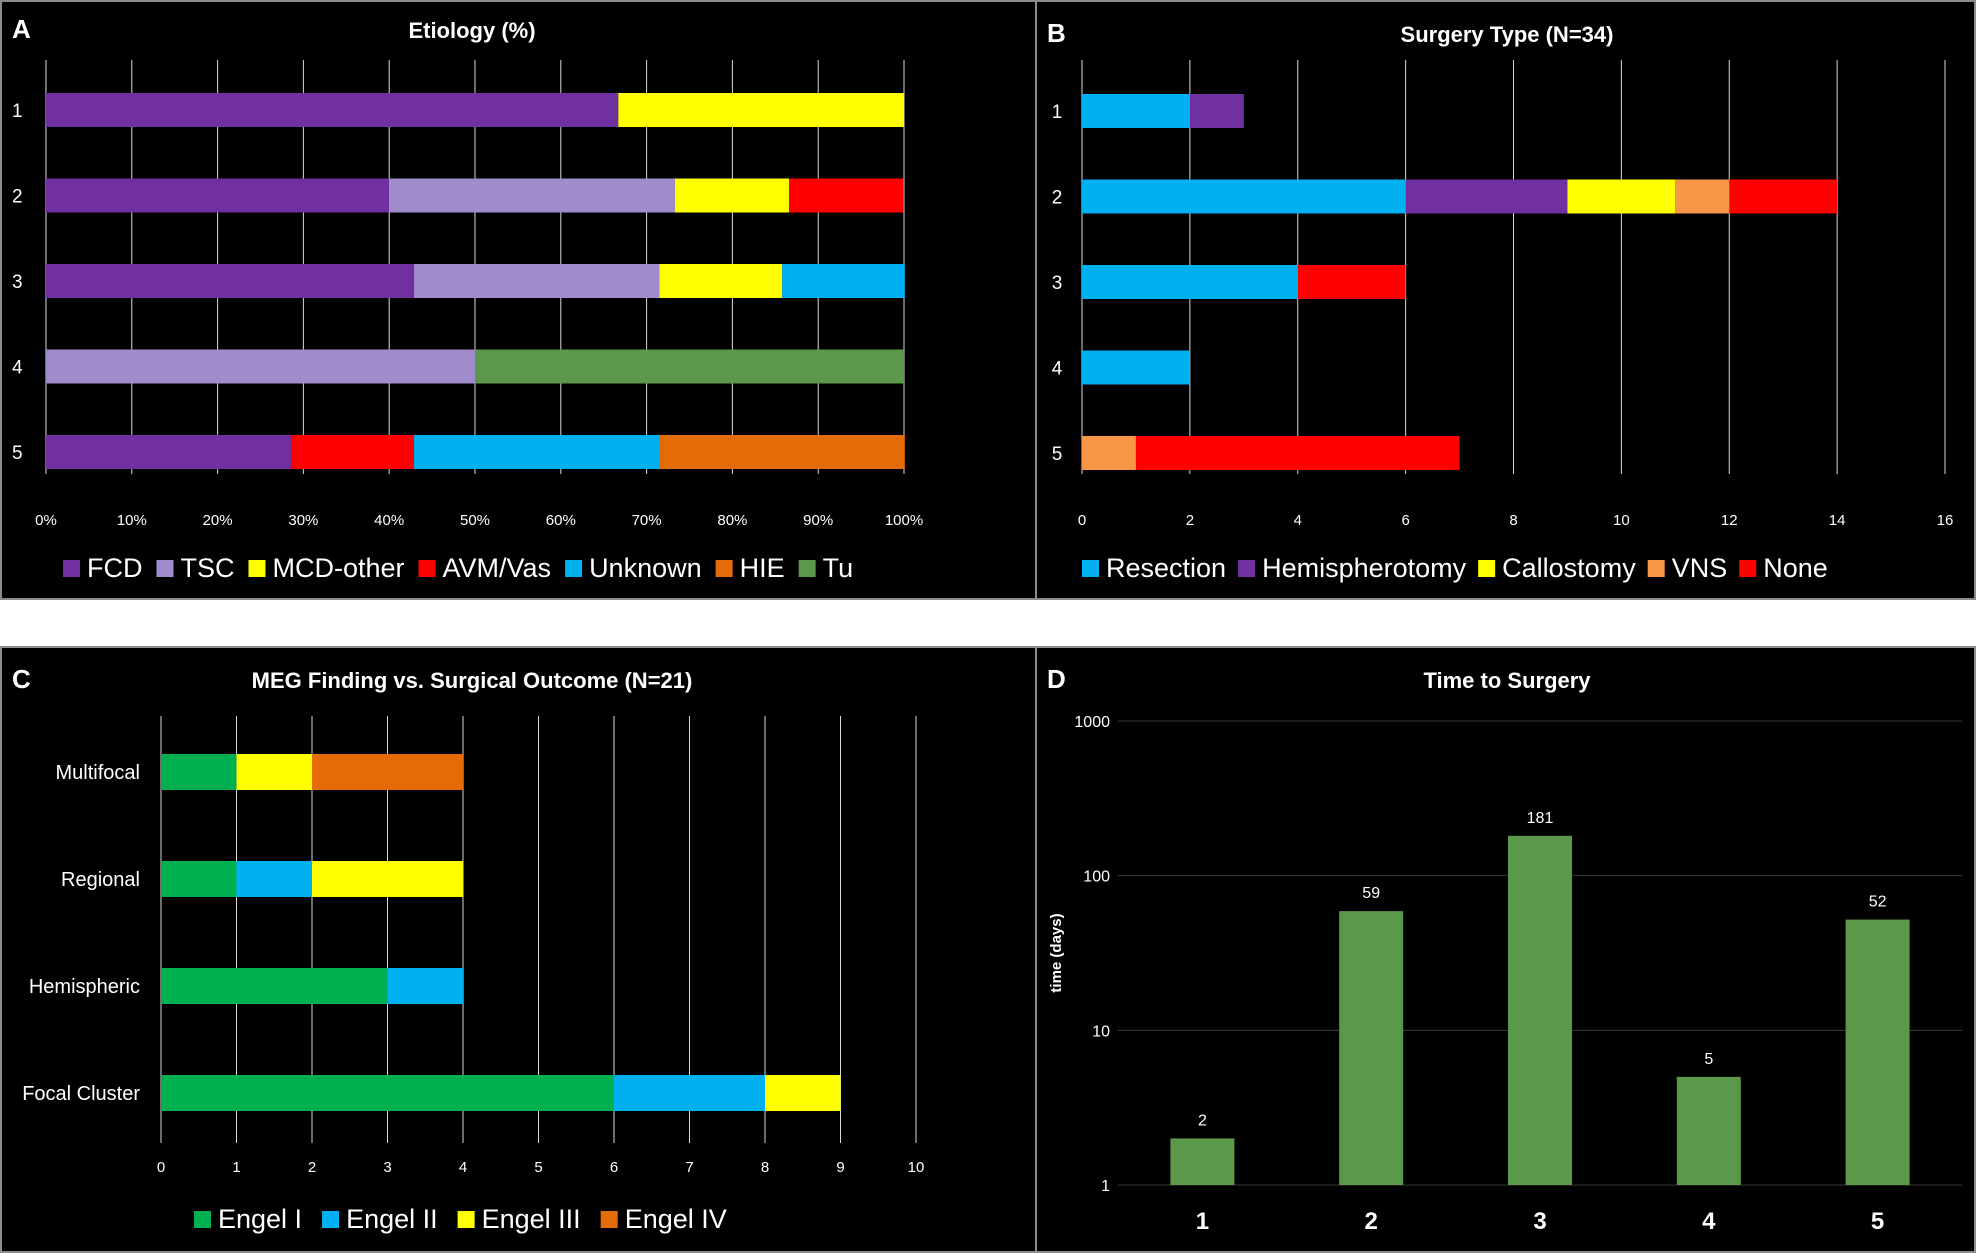 The image size is (1976, 1253). What do you see at coordinates (916, 1167) in the screenshot?
I see `x-tick-label: 10` at bounding box center [916, 1167].